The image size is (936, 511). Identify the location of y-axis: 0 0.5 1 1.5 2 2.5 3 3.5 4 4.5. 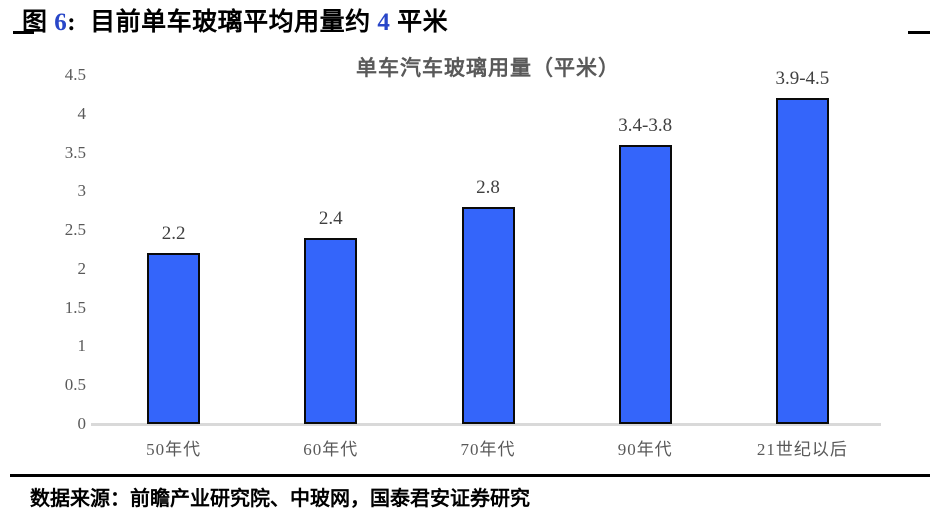
(43, 249).